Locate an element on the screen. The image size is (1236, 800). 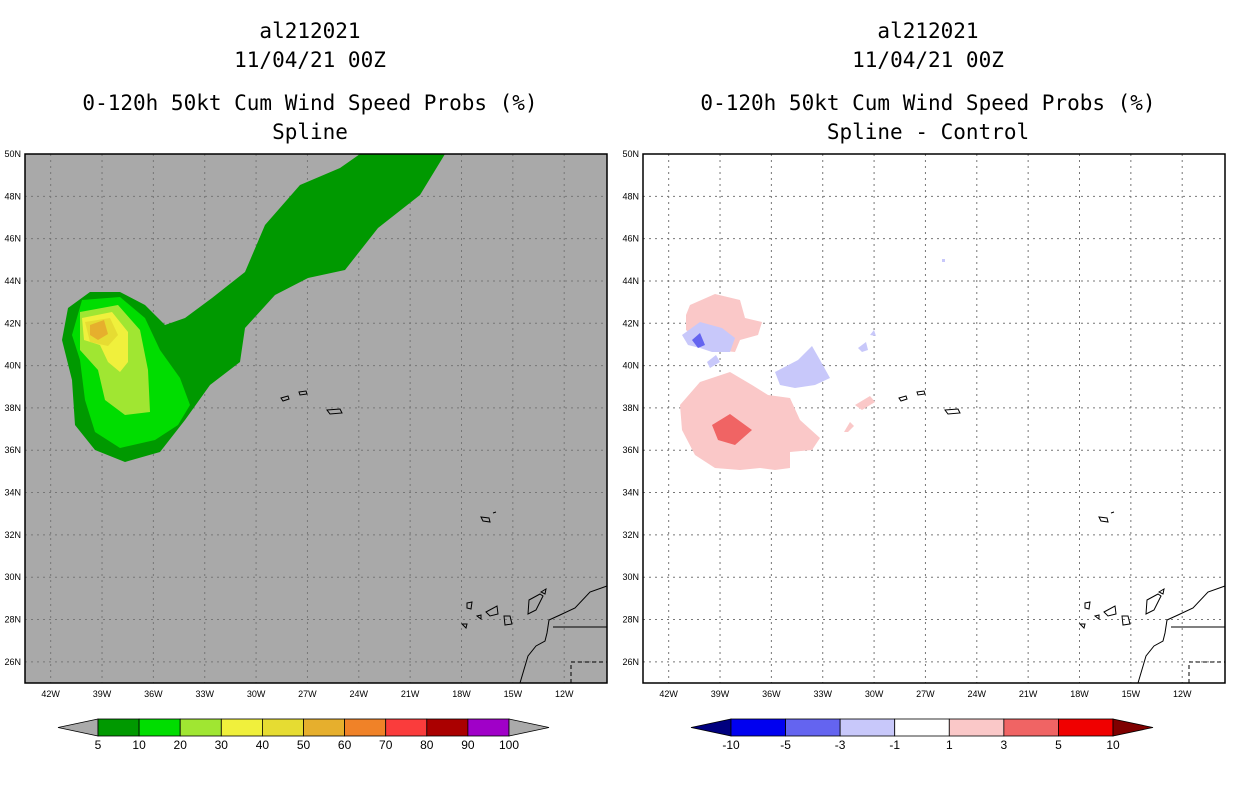
lat-tick-label: 38N is located at coordinates (630, 408).